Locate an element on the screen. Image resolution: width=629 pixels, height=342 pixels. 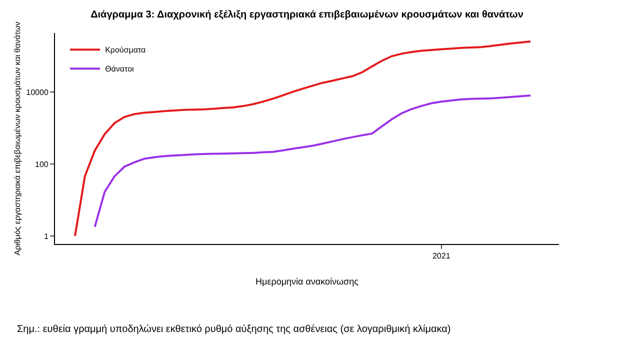
x-tick-label: 2021 is located at coordinates (441, 256).